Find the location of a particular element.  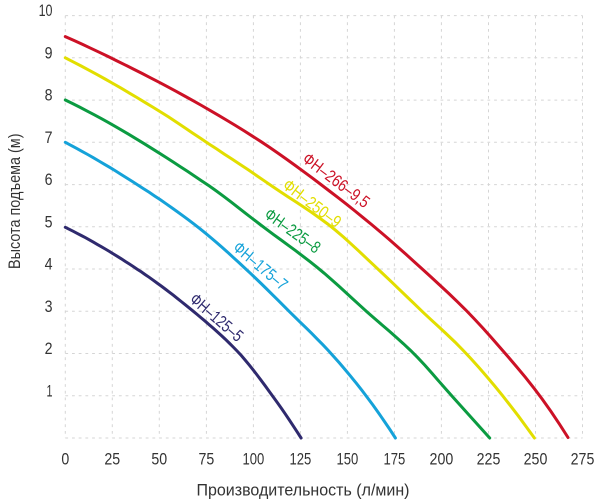

svg-text: Производительность (л/мин) is located at coordinates (303, 490).